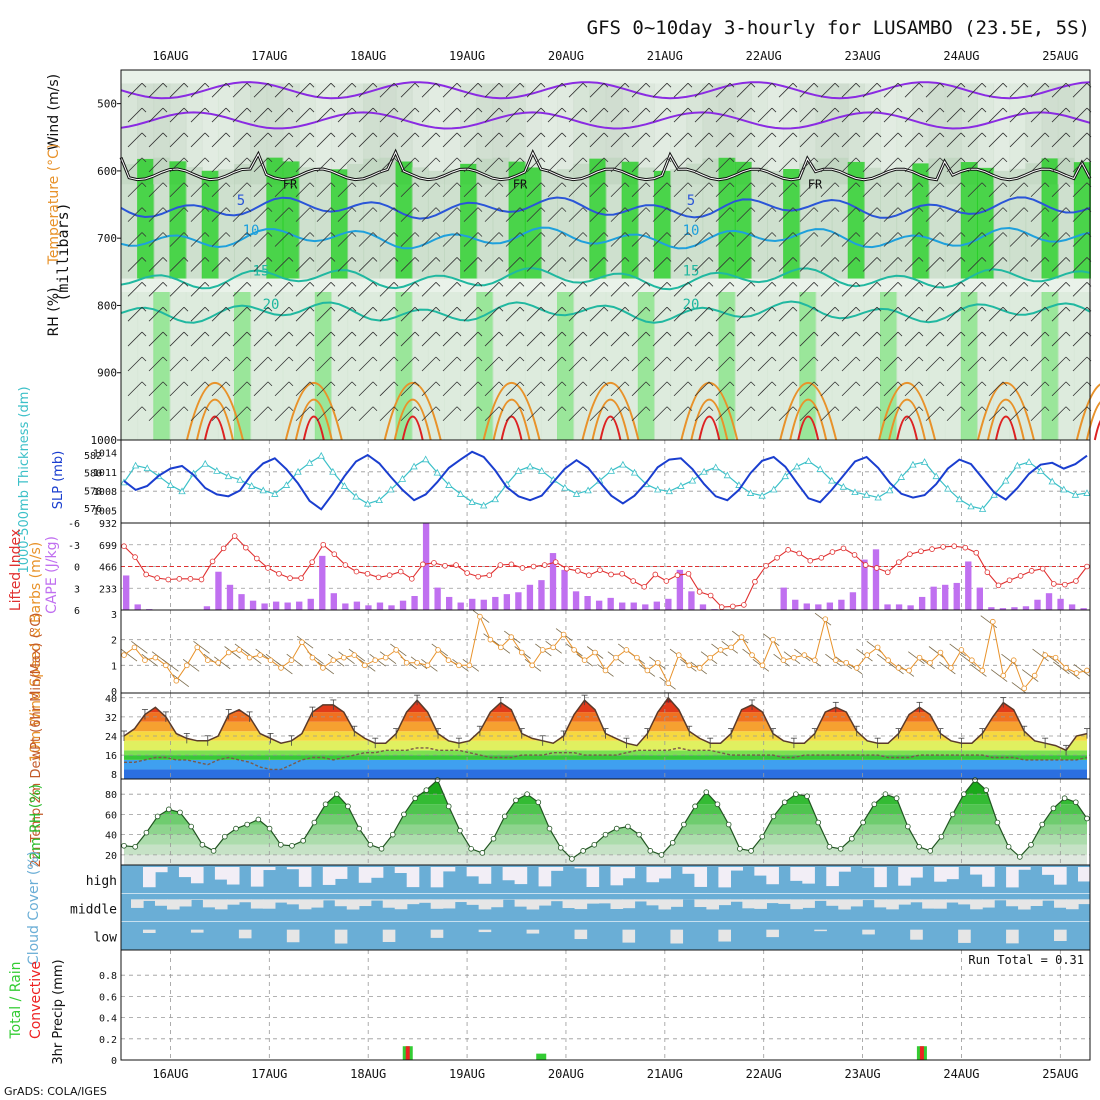  I want to click on bottom-date-label: 21AUG, so click(665, 1074).